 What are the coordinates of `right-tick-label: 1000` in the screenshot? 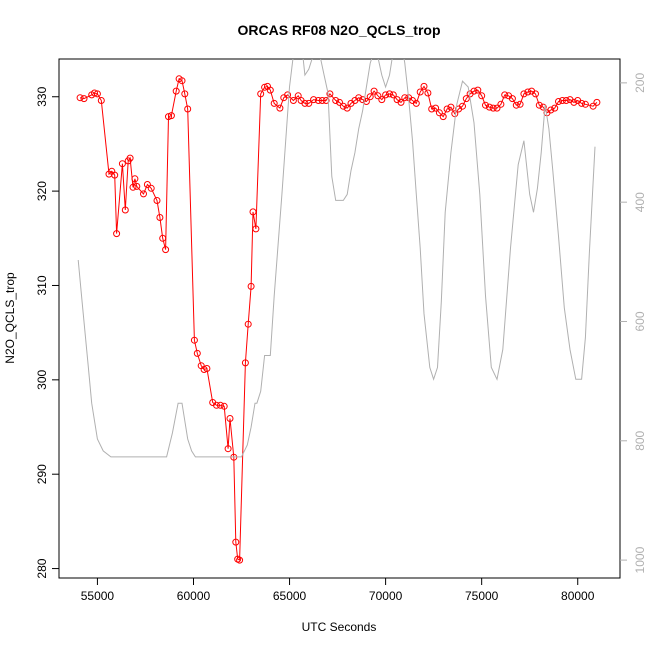 It's located at (640, 559).